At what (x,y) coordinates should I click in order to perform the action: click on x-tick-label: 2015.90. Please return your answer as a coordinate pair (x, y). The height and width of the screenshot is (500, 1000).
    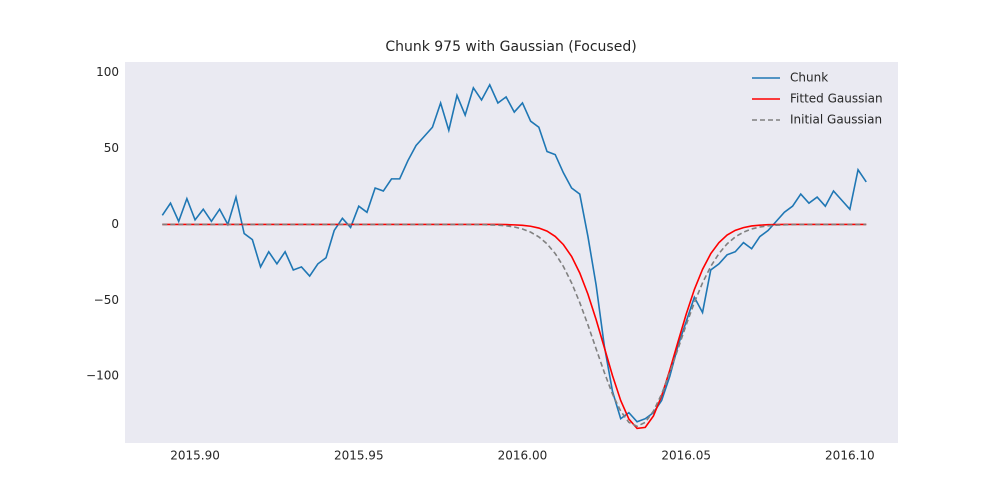
    Looking at the image, I should click on (195, 456).